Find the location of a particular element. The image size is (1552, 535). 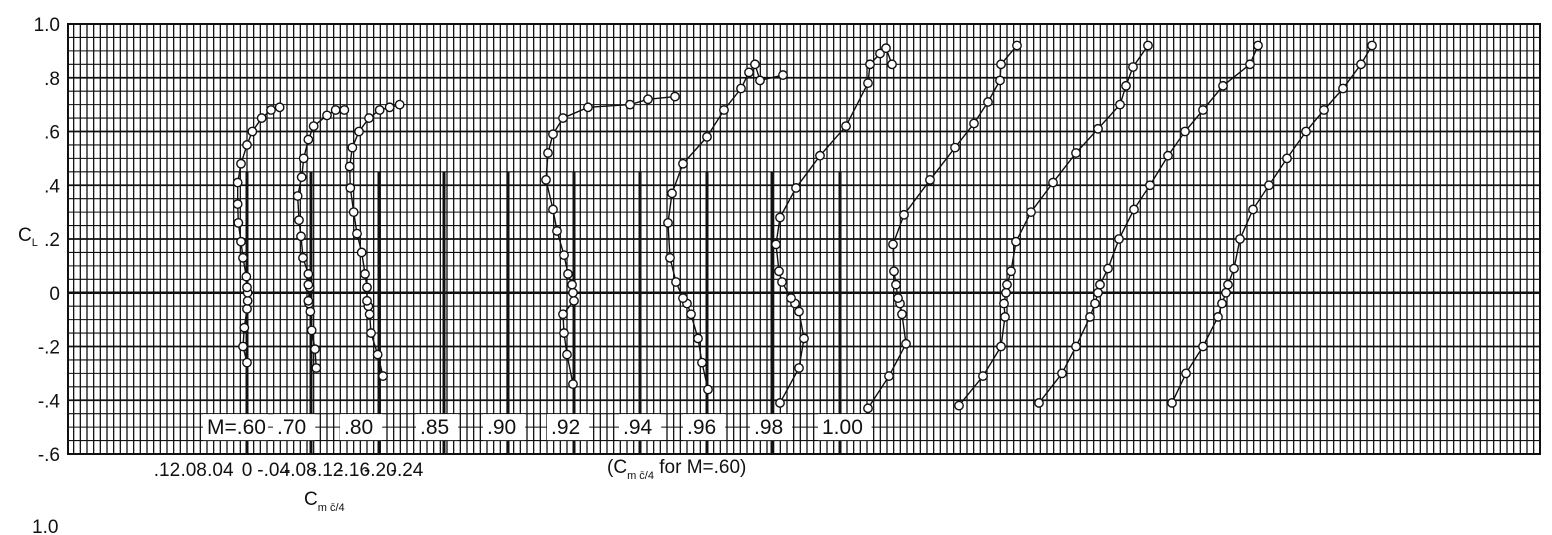

x-tick-label: .12 is located at coordinates (167, 470).